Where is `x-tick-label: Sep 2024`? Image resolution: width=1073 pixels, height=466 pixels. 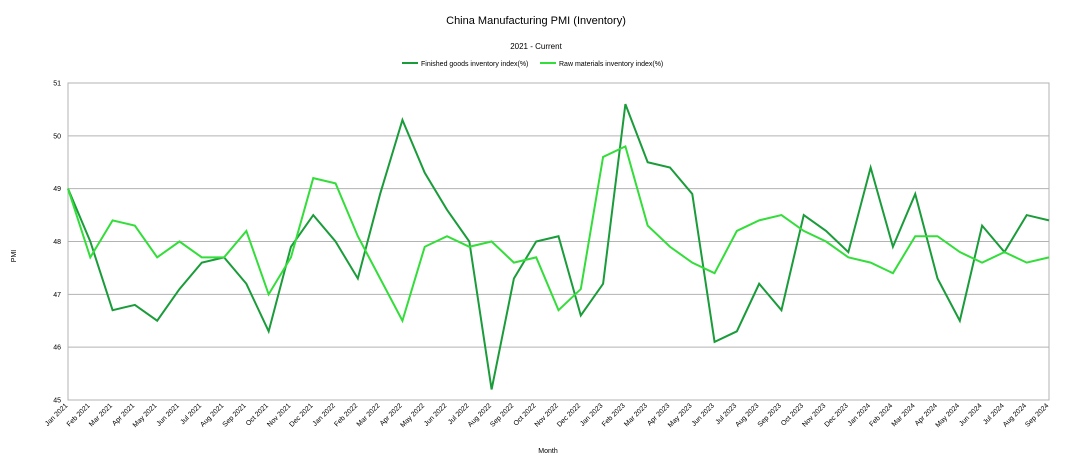
x-tick-label: Sep 2024 is located at coordinates (1037, 415).